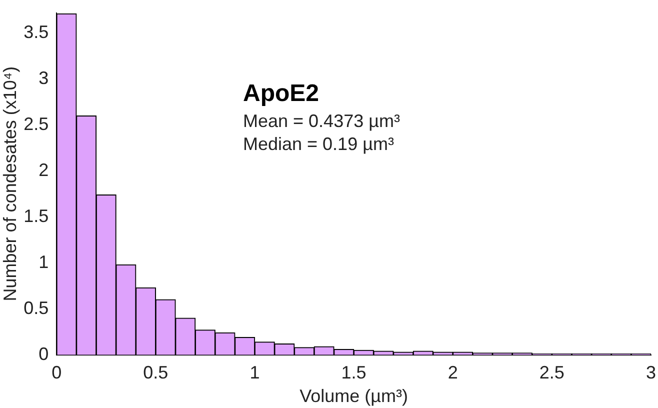 This screenshot has height=408, width=658. Describe the element at coordinates (43, 170) in the screenshot. I see `y-tick-label: 2` at that location.